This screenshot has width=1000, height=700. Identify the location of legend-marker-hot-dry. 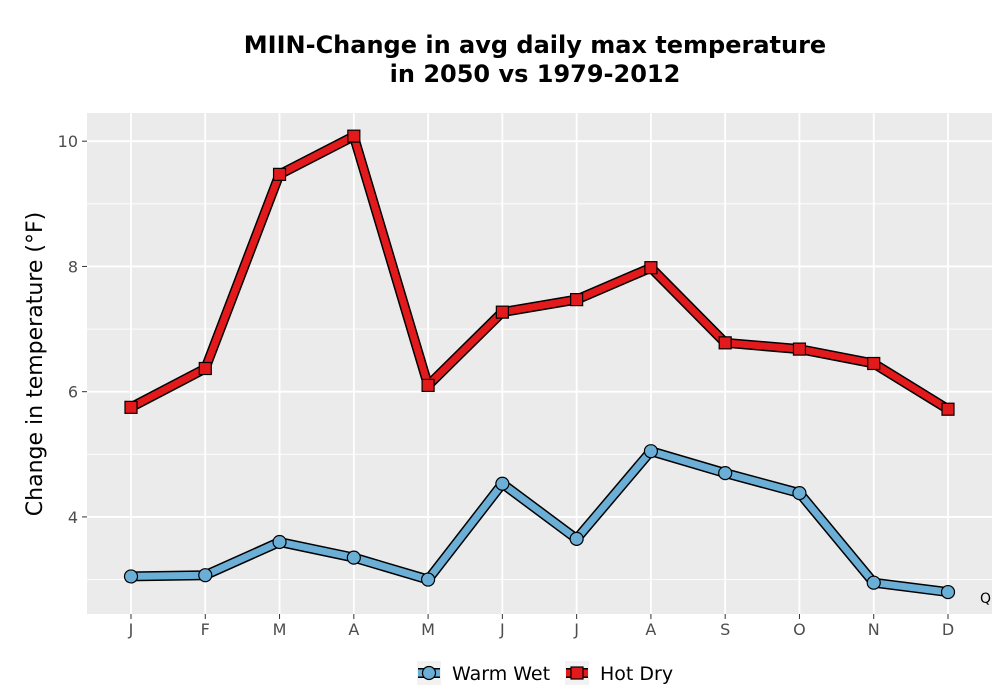
(577, 673).